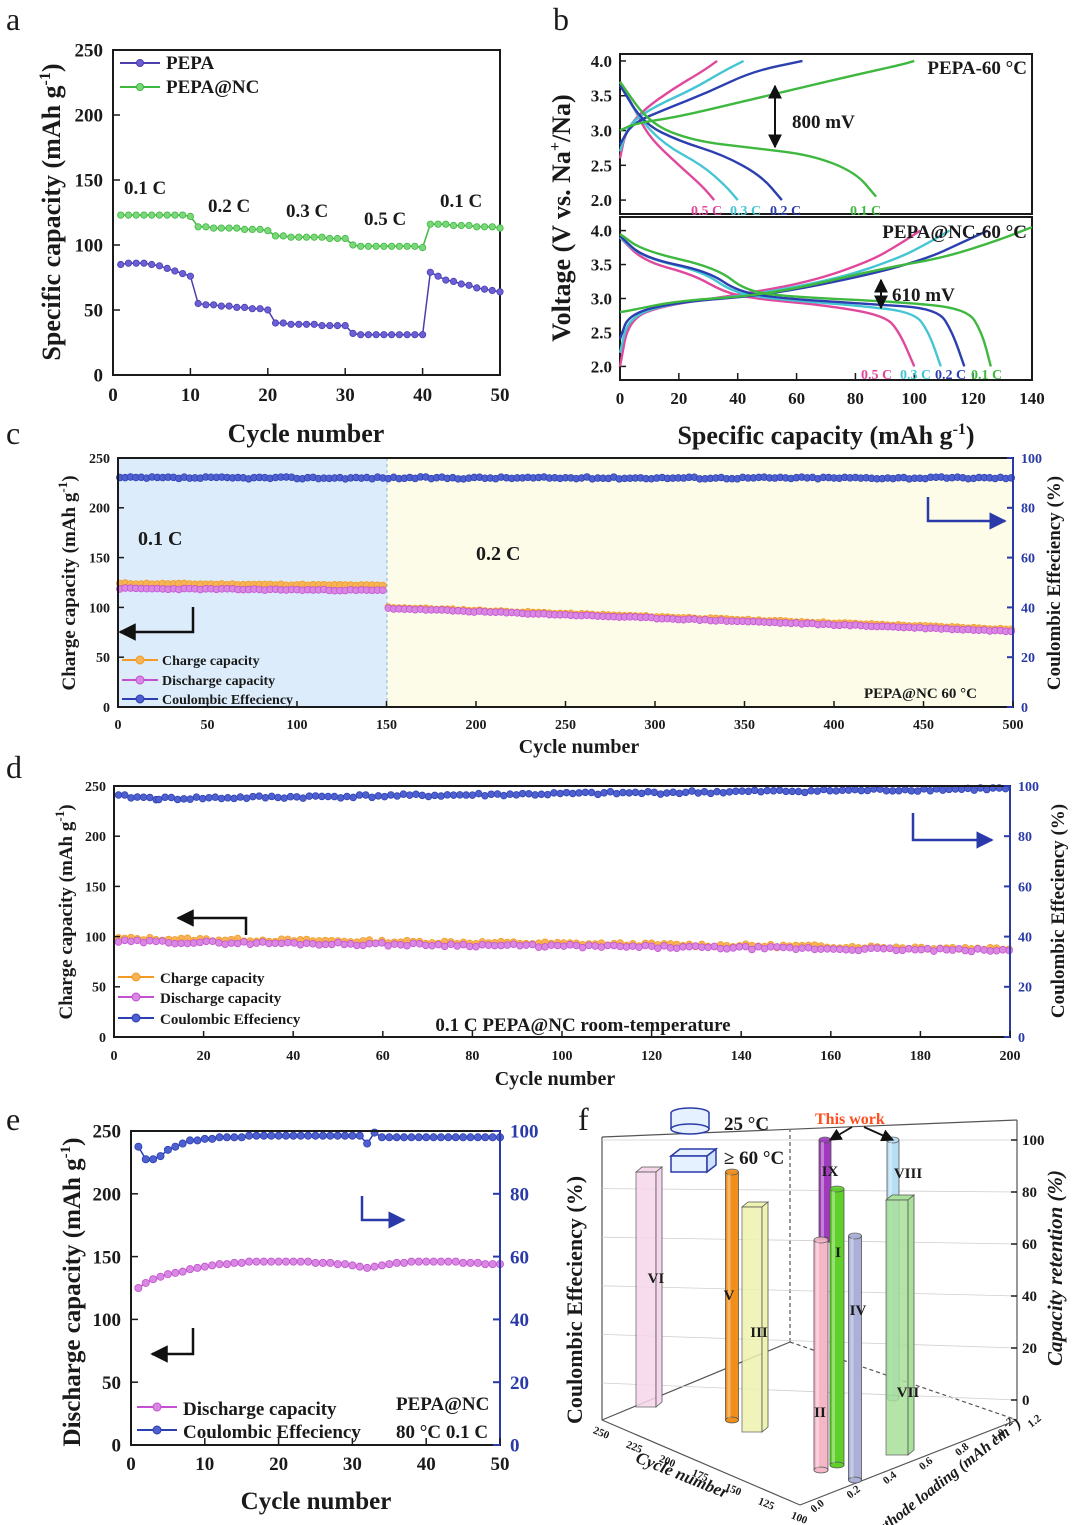 Image resolution: width=1080 pixels, height=1525 pixels. What do you see at coordinates (700, 1475) in the screenshot?
I see `f-x-tick-label: 175` at bounding box center [700, 1475].